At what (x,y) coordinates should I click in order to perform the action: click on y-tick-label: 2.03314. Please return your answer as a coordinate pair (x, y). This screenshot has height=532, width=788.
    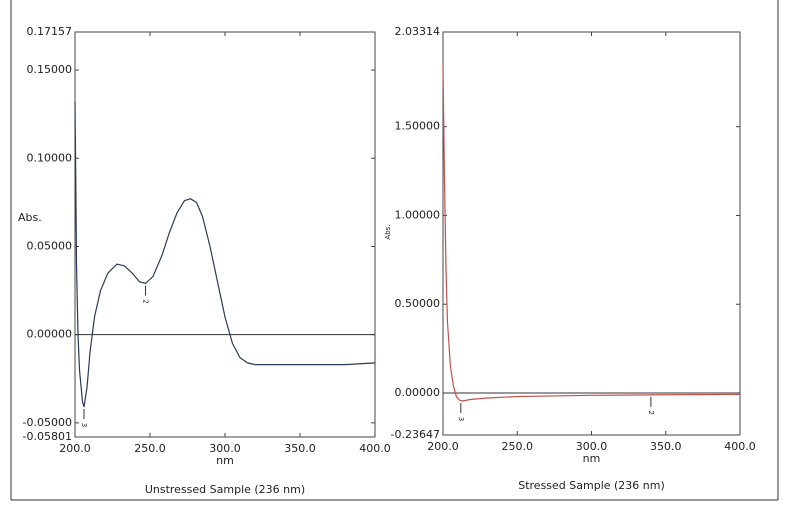
    Looking at the image, I should click on (418, 31).